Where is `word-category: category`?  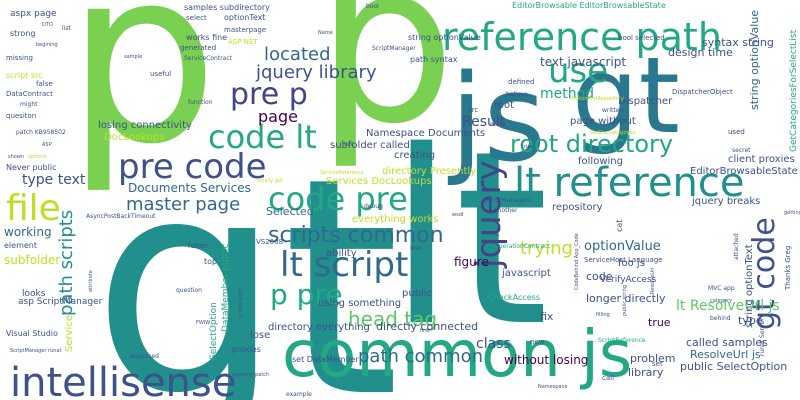
word-category: category is located at coordinates (721, 301).